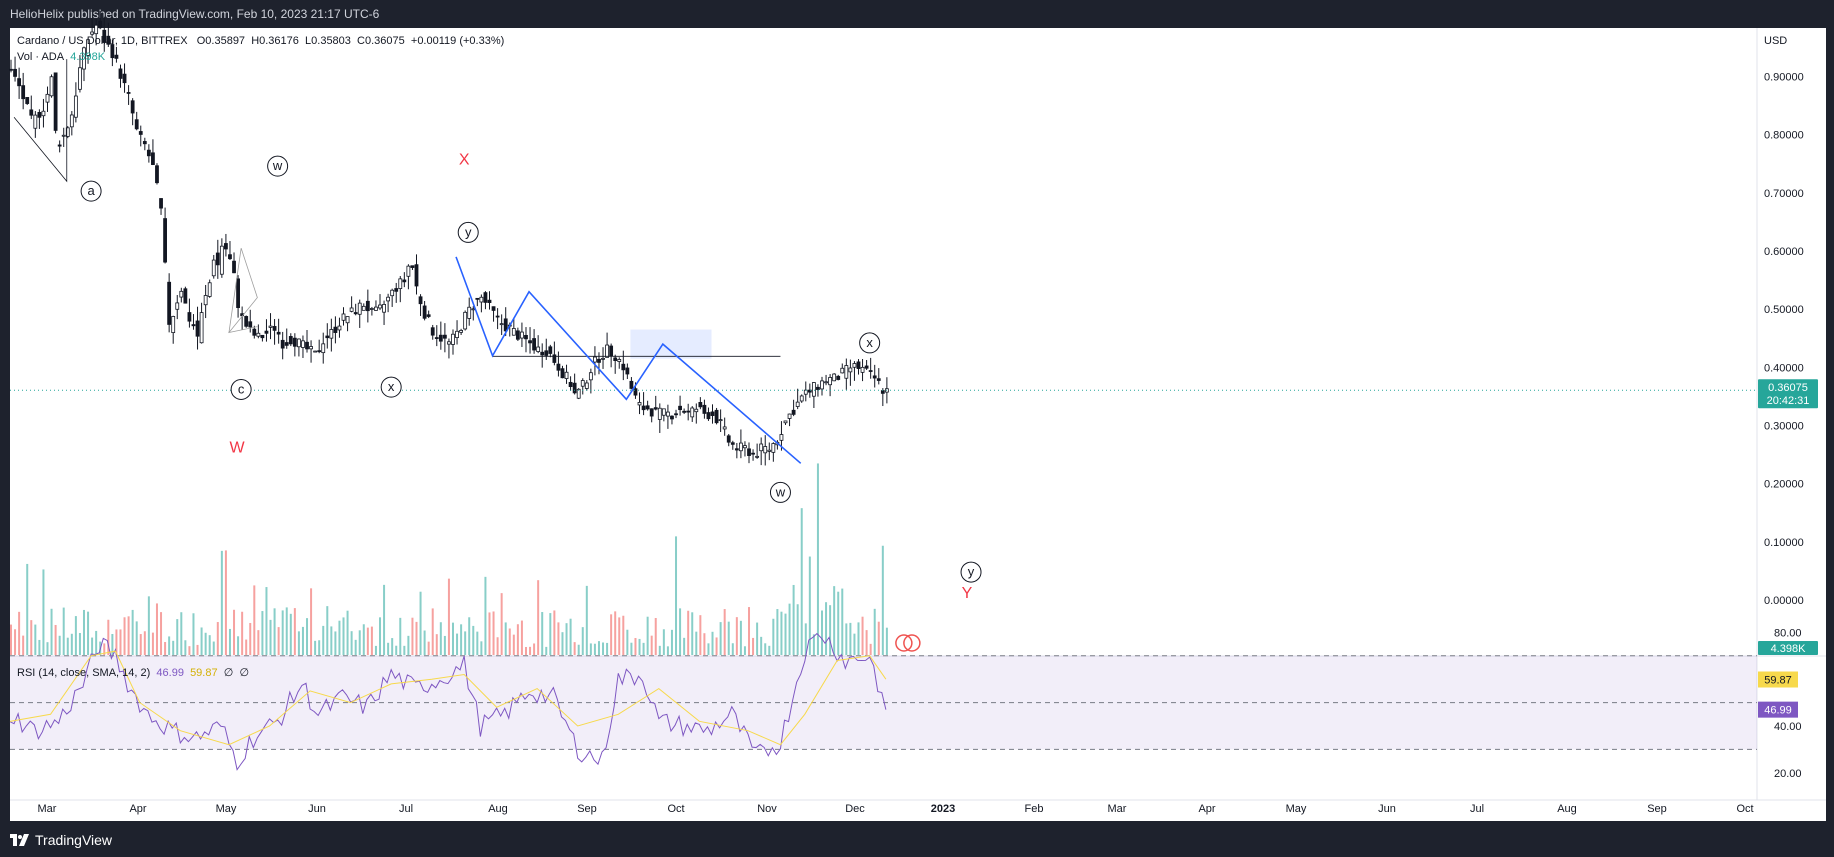  Describe the element at coordinates (278, 166) in the screenshot. I see `wave-label-circle: w` at that location.